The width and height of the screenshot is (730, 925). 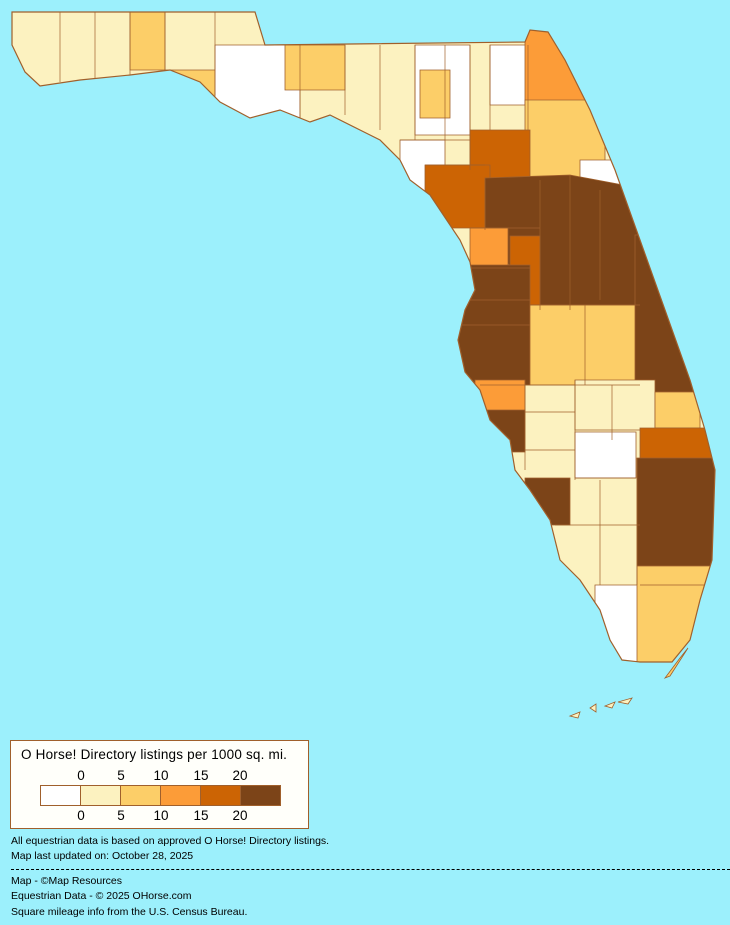 I want to click on florida-keys, so click(x=628, y=683).